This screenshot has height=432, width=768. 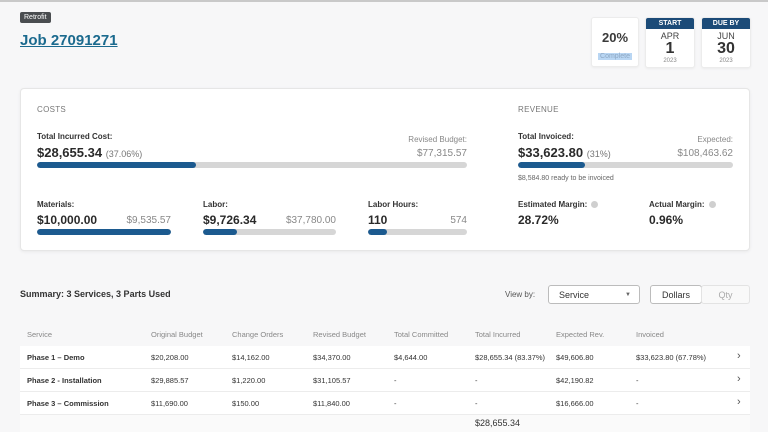 I want to click on total-invoiced-label: Total Invoiced:, so click(x=546, y=136).